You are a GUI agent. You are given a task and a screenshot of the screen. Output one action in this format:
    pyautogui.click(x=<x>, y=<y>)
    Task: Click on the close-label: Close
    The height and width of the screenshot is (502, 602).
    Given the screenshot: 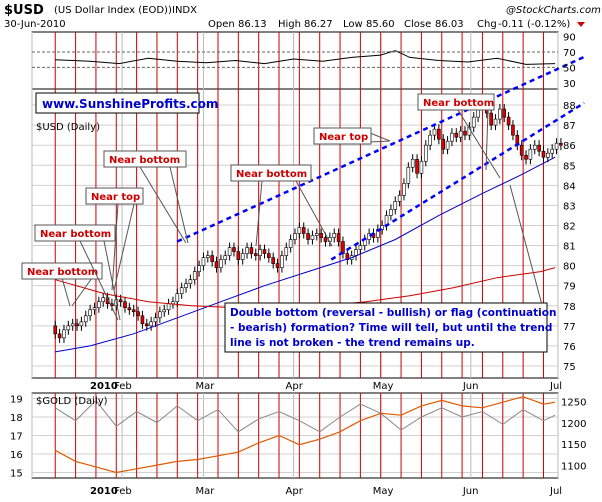 What is the action you would take?
    pyautogui.click(x=417, y=24)
    